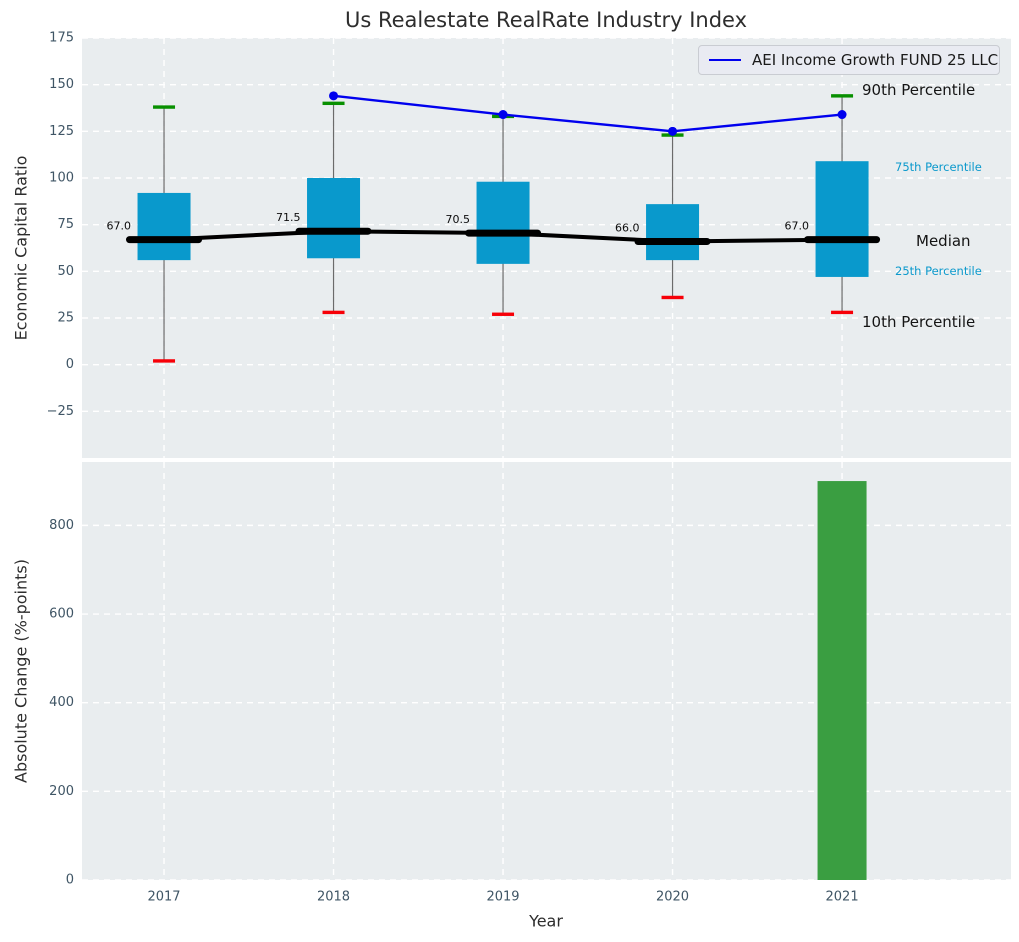 The height and width of the screenshot is (942, 1019). What do you see at coordinates (65, 271) in the screenshot?
I see `top-y-tick-label: 50` at bounding box center [65, 271].